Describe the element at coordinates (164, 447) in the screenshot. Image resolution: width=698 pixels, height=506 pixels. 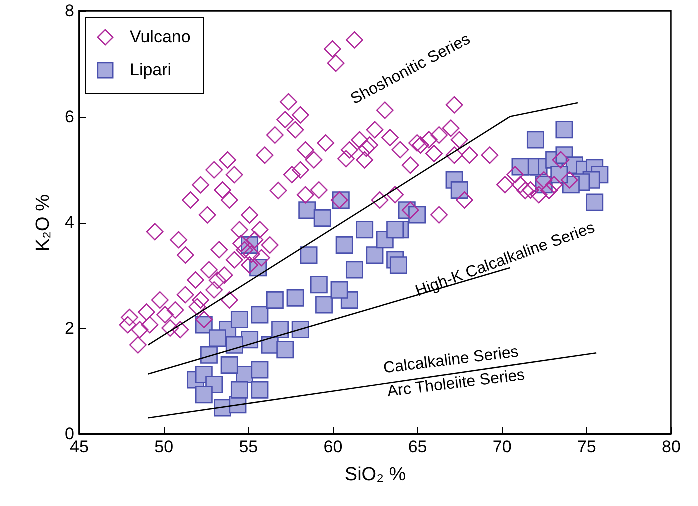
I see `x-tick-label: 50` at that location.